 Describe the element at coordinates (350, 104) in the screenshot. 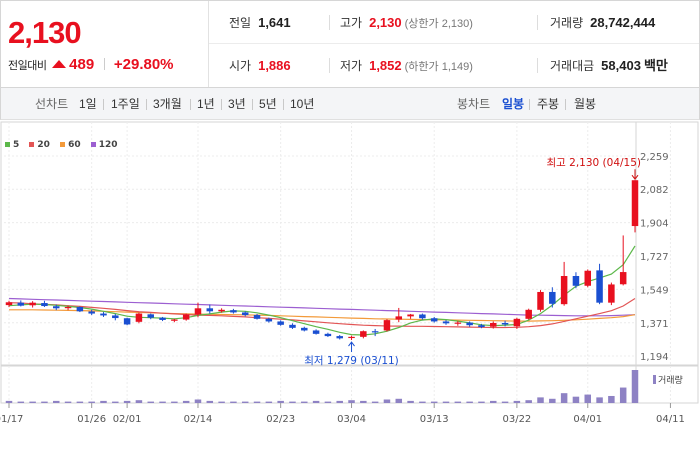

I see `period-toolbar: 선차트 1일 1주일 3개월 1년 3년 5년 10년 봉차트 일봉 주봉 월봉` at that location.